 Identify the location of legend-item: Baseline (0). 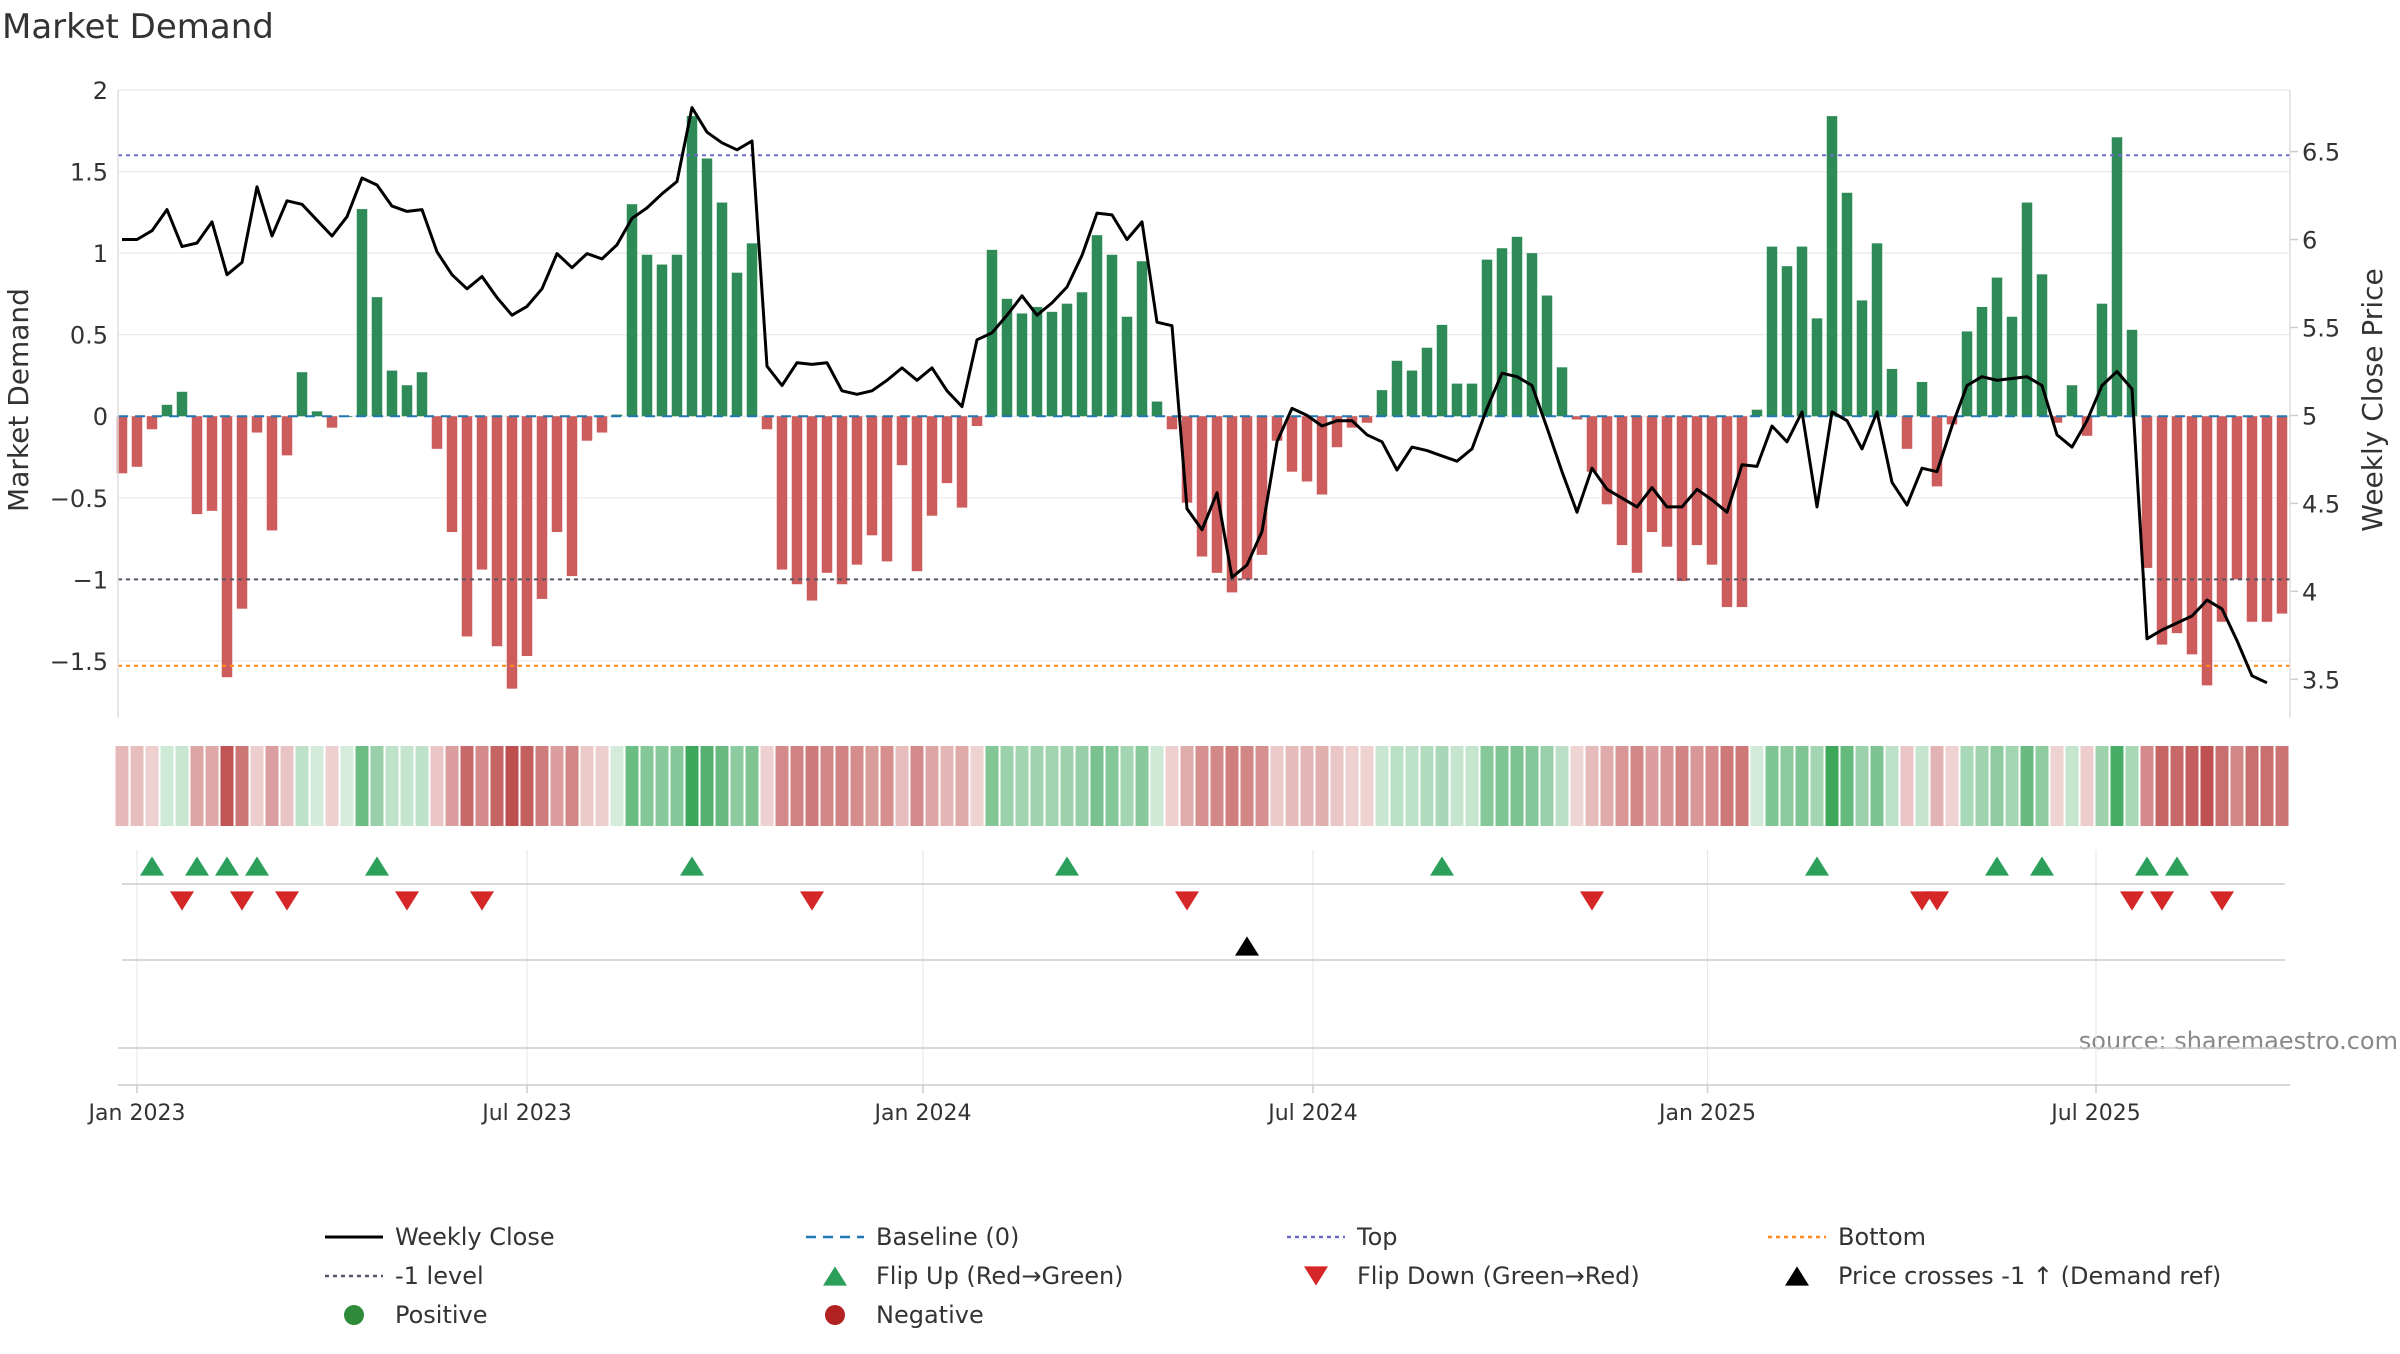
(912, 1237).